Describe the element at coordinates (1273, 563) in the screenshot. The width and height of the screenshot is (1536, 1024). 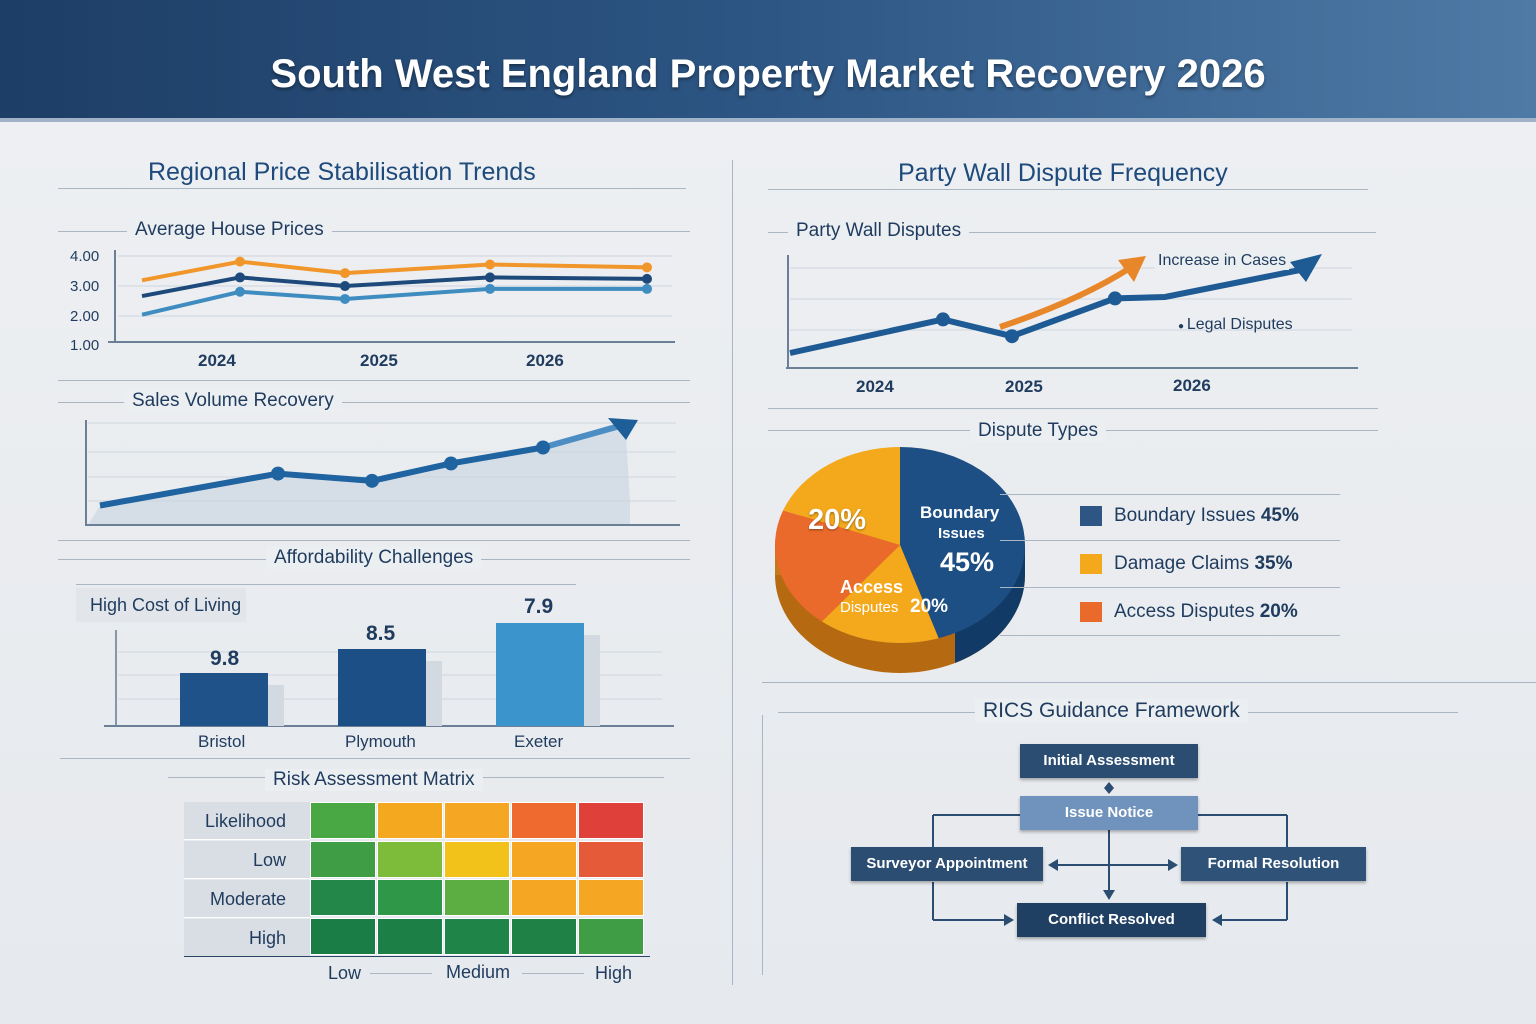
I see `legend-value: 35%` at that location.